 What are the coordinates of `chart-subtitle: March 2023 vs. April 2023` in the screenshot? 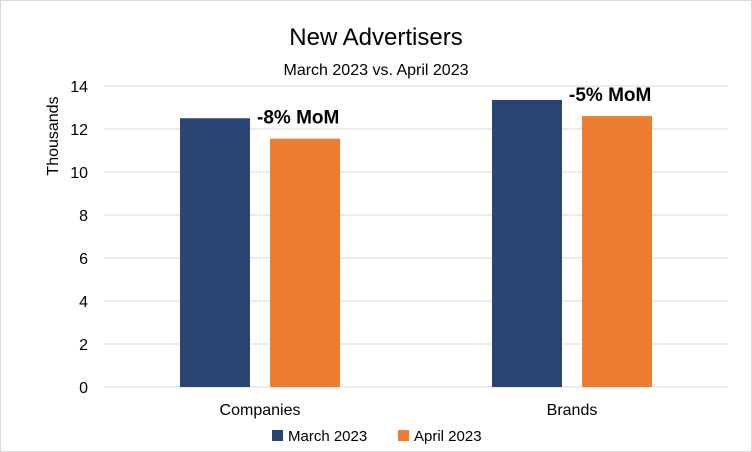 It's located at (376, 70).